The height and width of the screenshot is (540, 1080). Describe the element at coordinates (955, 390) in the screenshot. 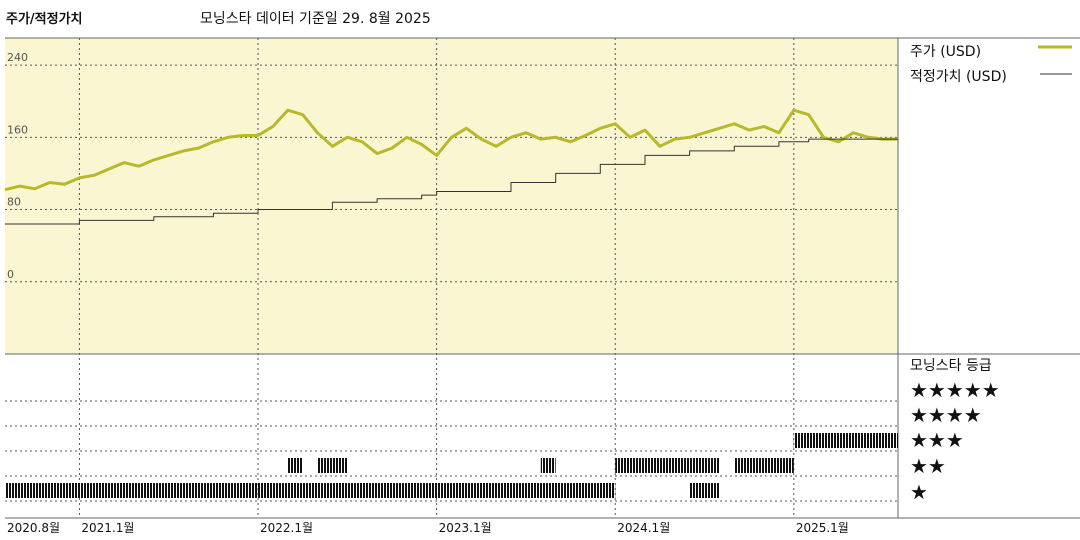

I see `stars-5: ★★★★★` at that location.